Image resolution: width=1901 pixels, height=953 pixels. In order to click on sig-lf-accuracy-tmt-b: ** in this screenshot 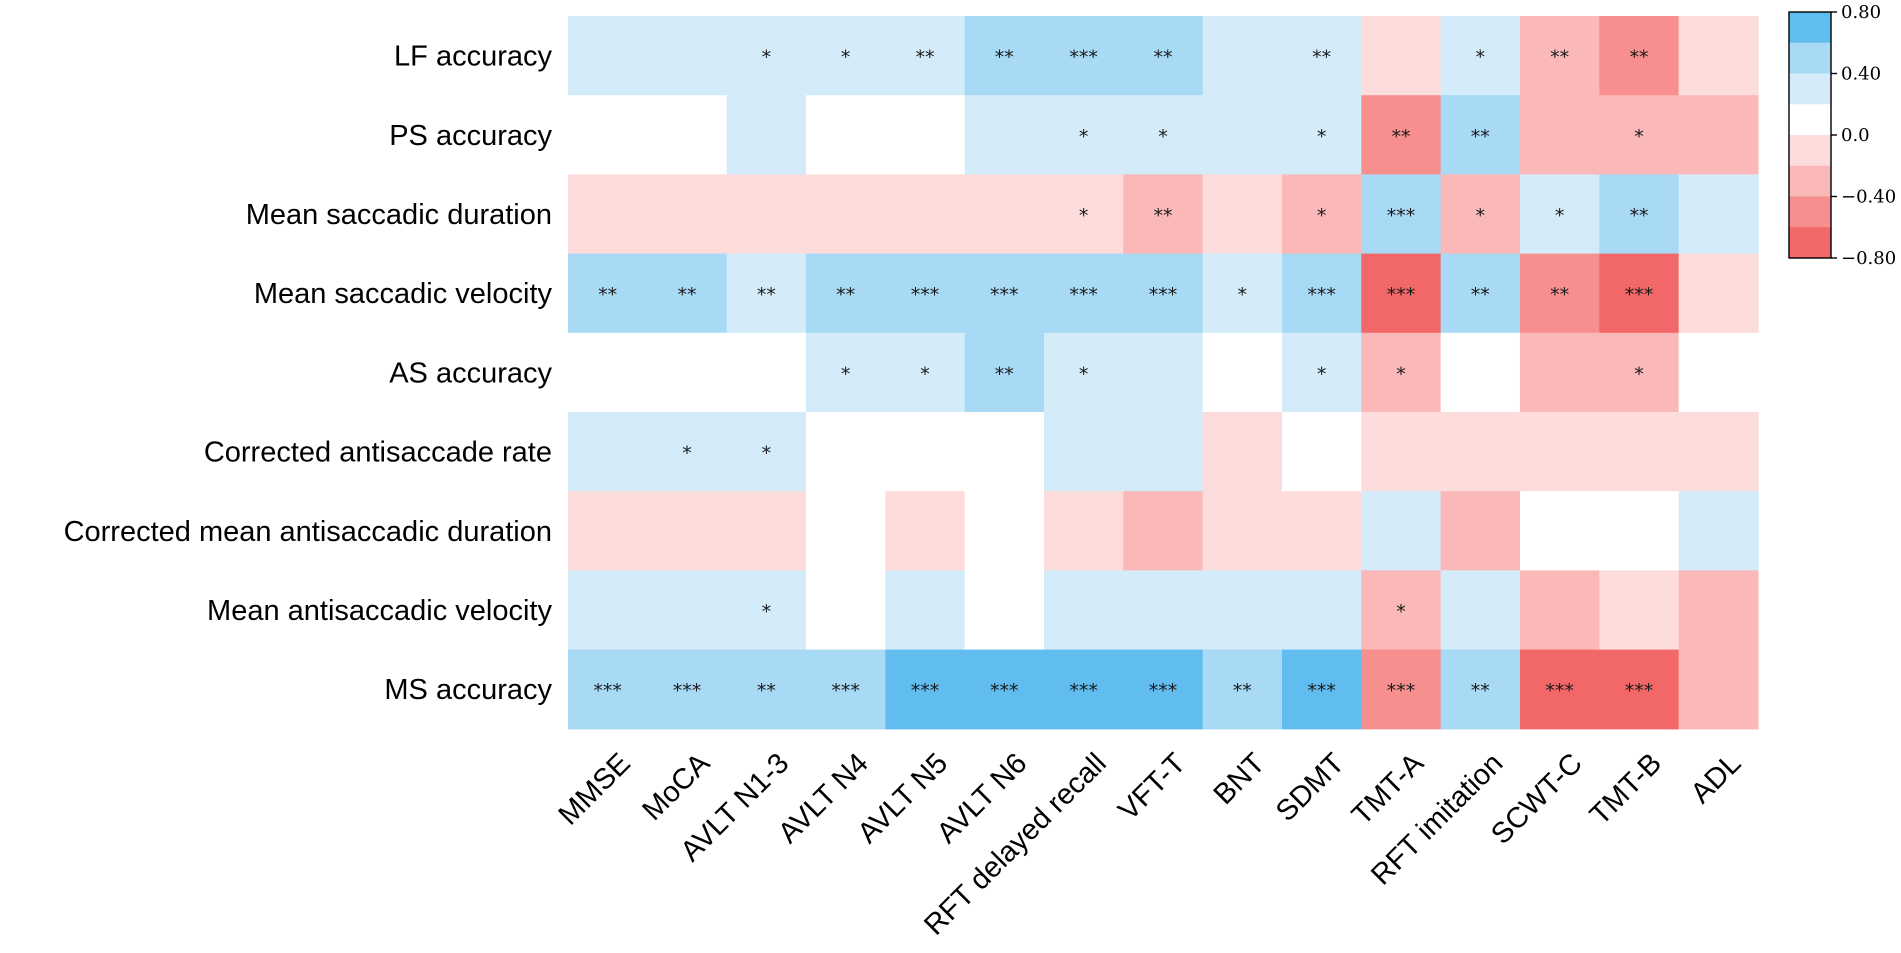, I will do `click(1638, 58)`.